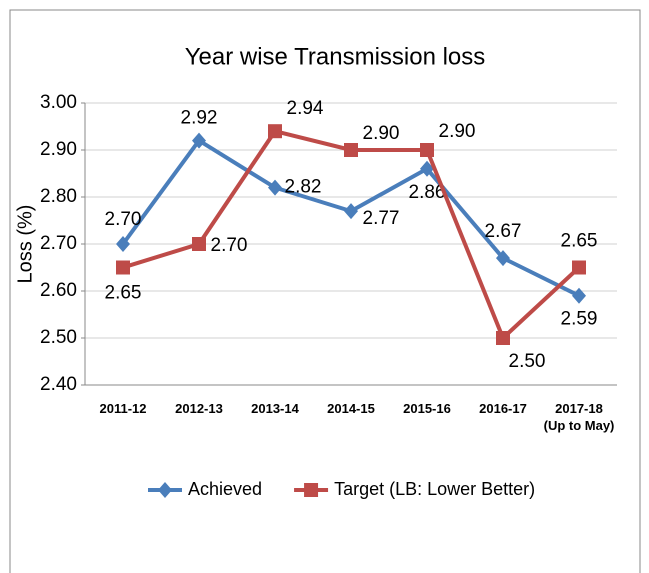 This screenshot has width=649, height=573. What do you see at coordinates (58, 196) in the screenshot?
I see `y-tick-label: 2.80` at bounding box center [58, 196].